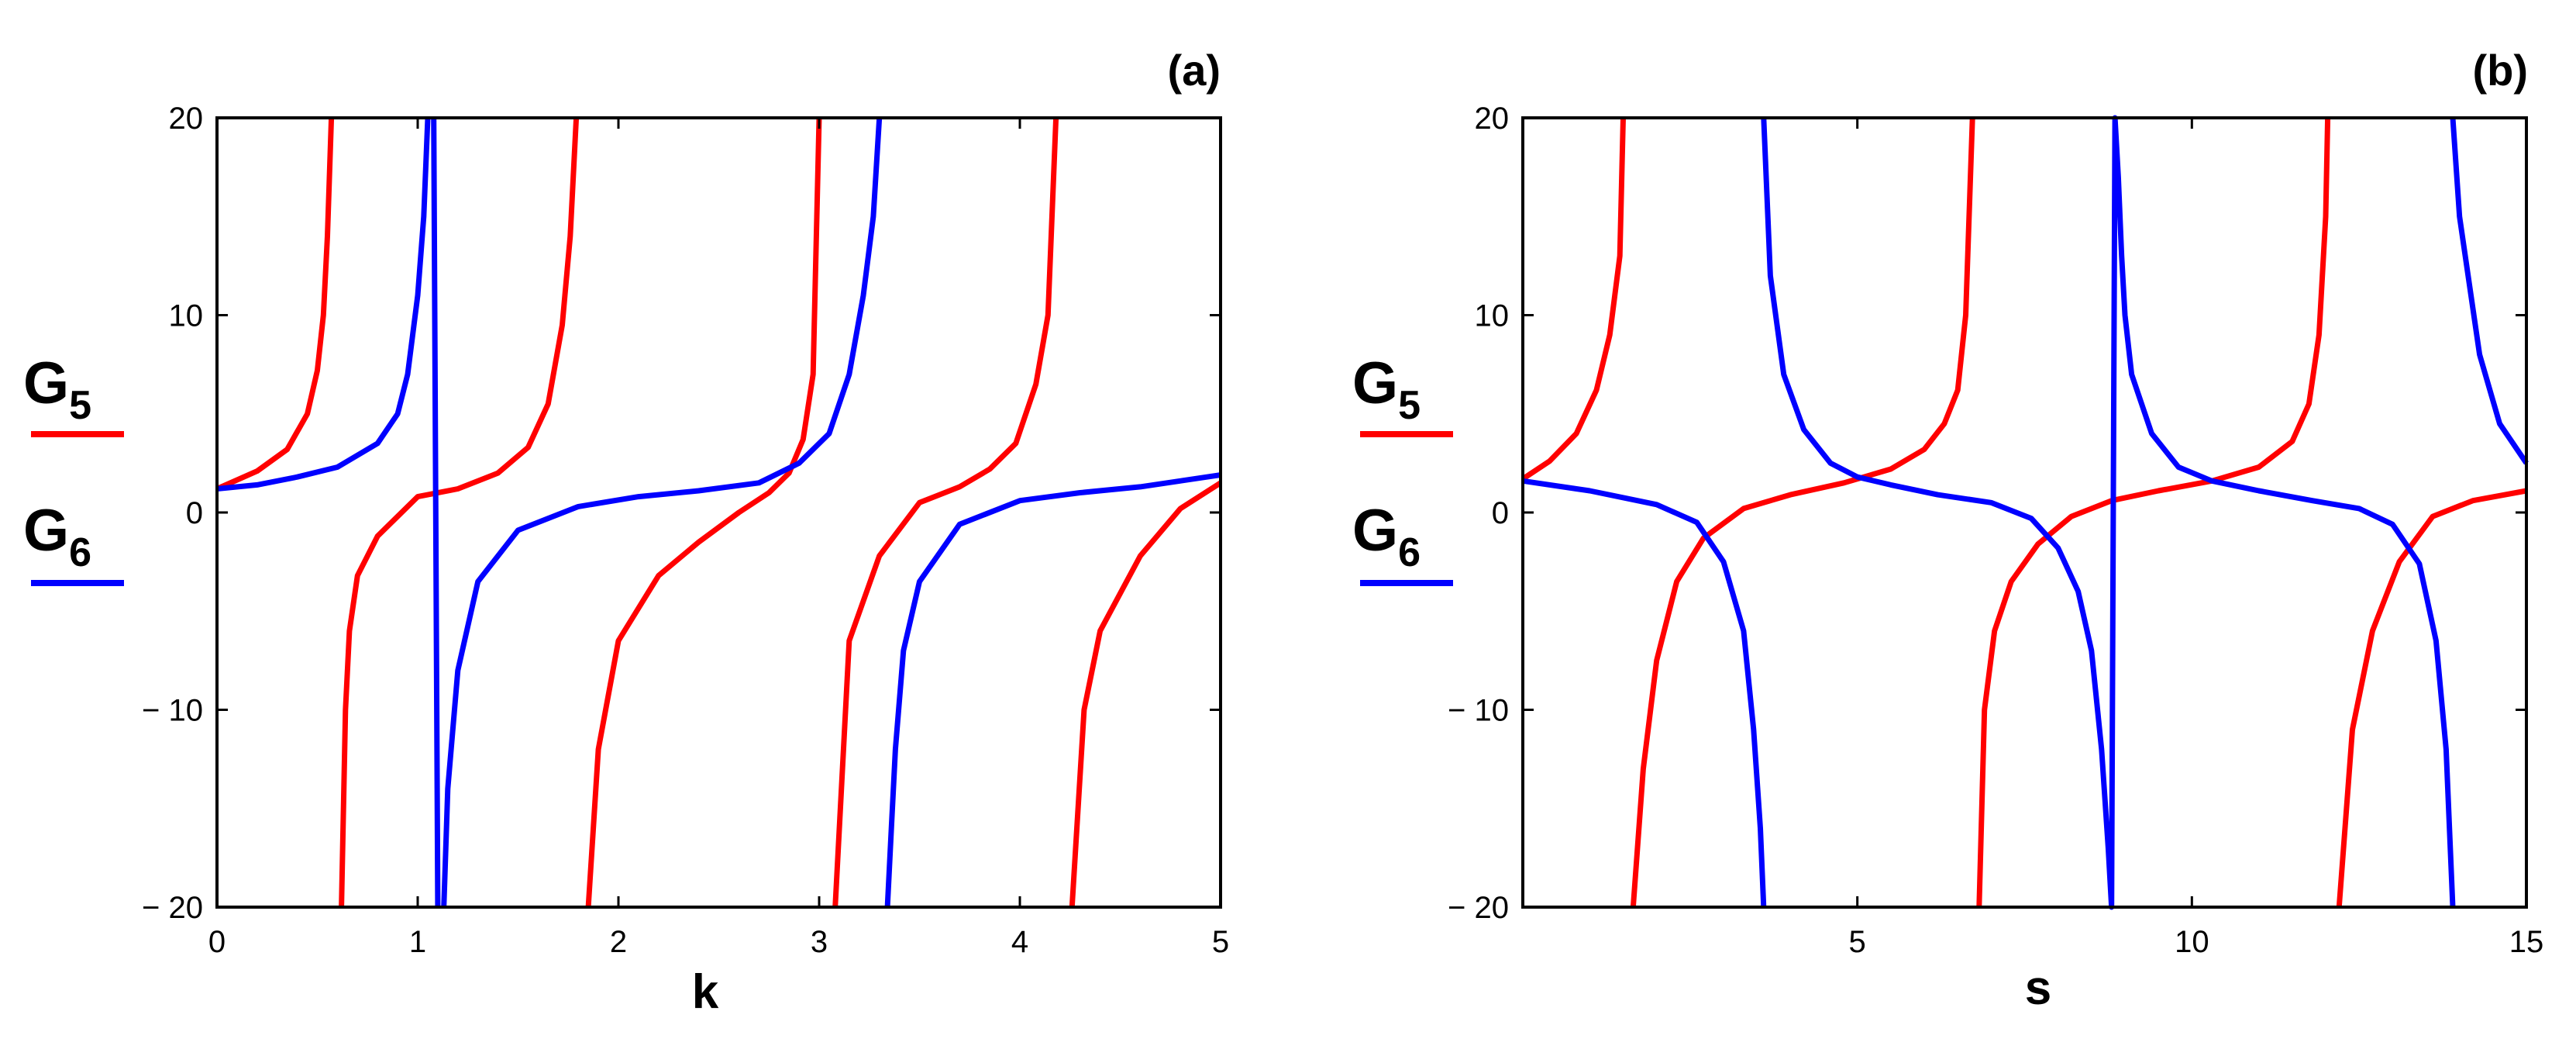 The image size is (2576, 1049). Describe the element at coordinates (819, 942) in the screenshot. I see `x-tick-label: 3` at that location.